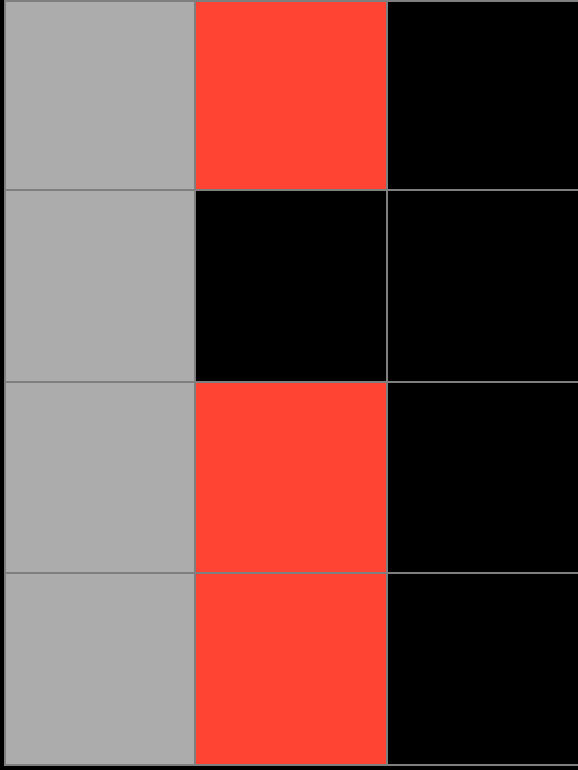 The image size is (578, 770). Describe the element at coordinates (482, 96) in the screenshot. I see `grid-cell-r1-c3-black` at that location.